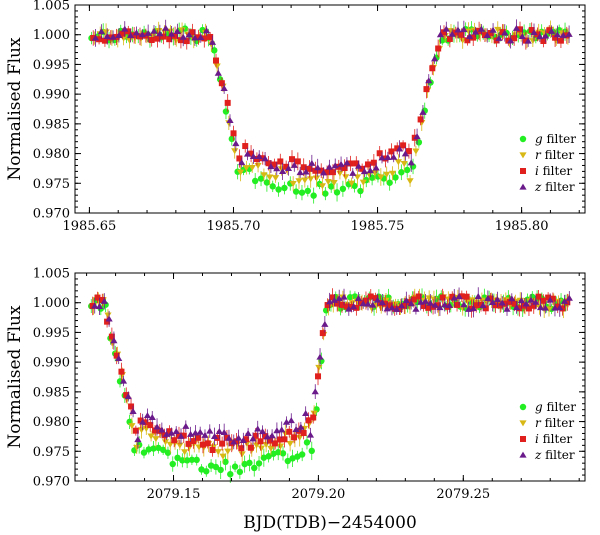 This screenshot has width=600, height=535. I want to click on legend-label-g: g filter, so click(555, 139).